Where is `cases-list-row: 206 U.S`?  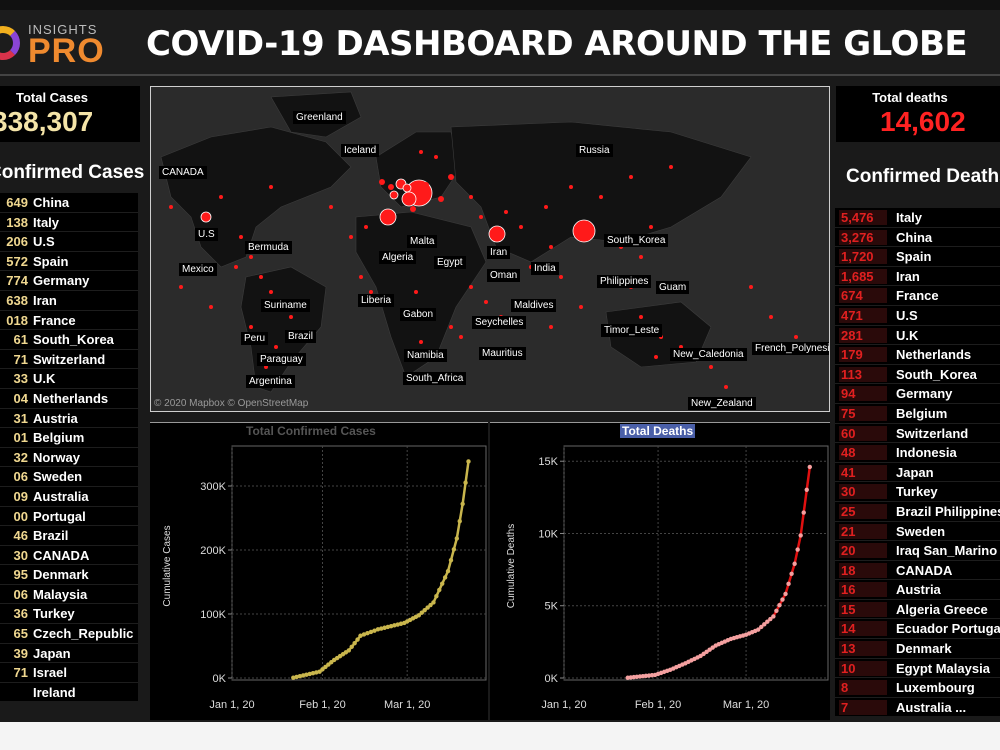
cases-list-row: 206 U.S is located at coordinates (69, 242).